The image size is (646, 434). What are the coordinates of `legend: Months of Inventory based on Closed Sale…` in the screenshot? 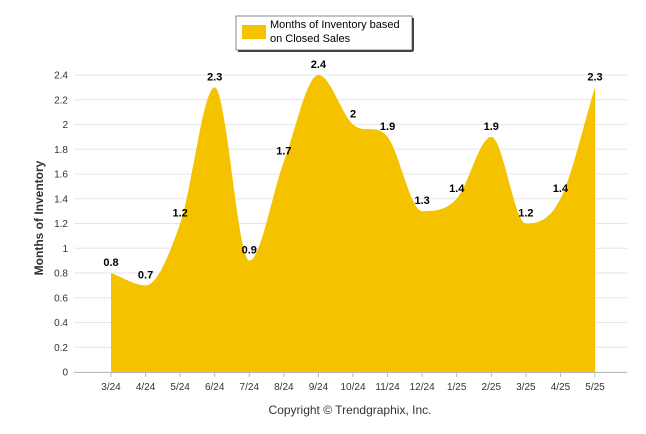 It's located at (324, 33).